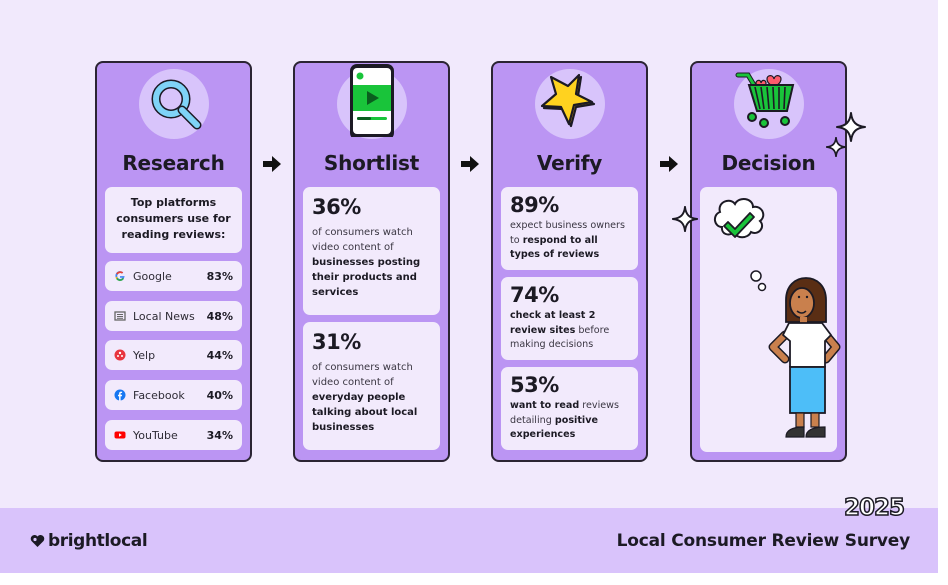 The height and width of the screenshot is (585, 948). Describe the element at coordinates (219, 276) in the screenshot. I see `platform-value: 83%` at that location.